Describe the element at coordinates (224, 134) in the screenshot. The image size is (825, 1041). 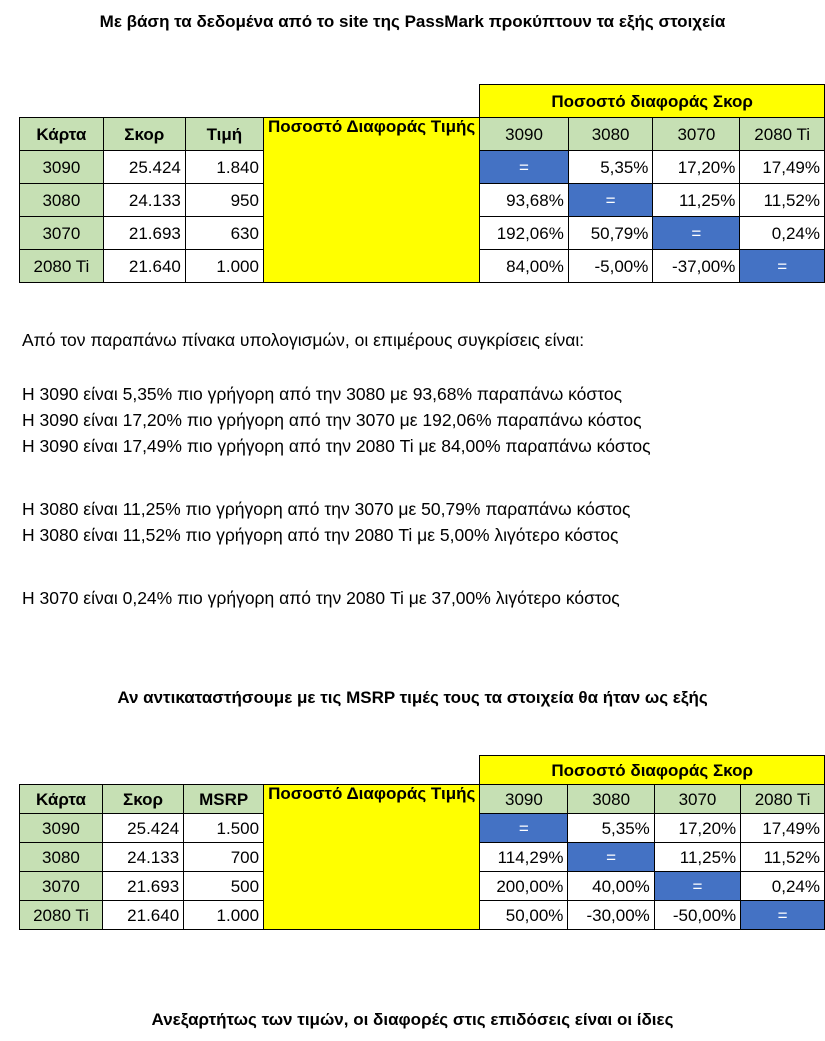
I see `col-header-price: Τιμή` at that location.